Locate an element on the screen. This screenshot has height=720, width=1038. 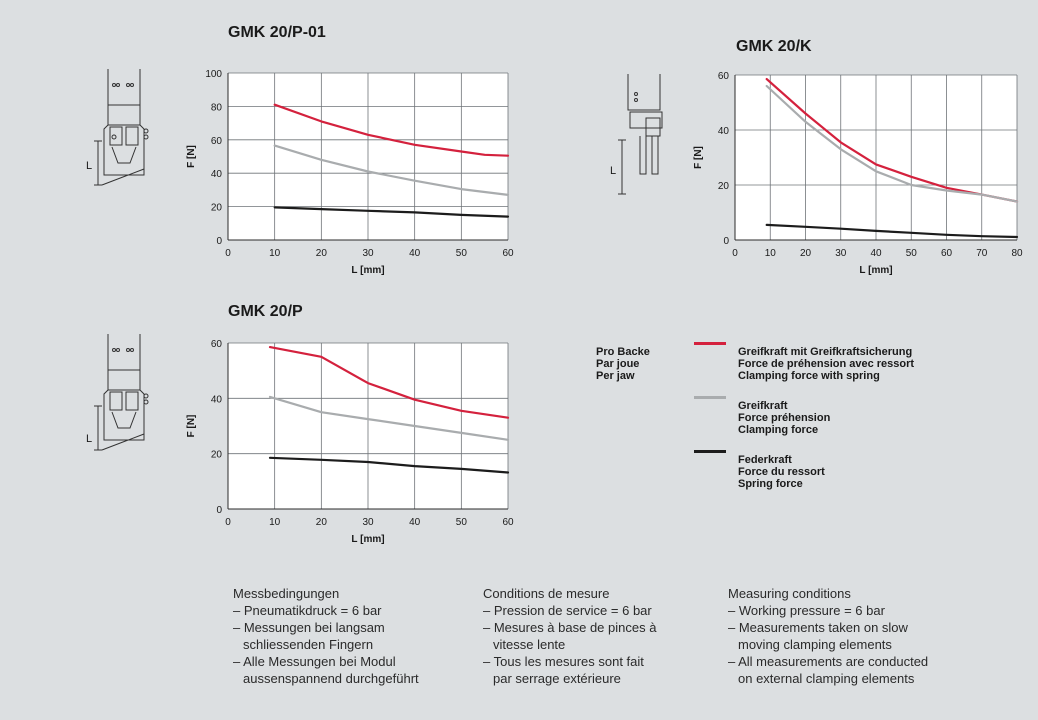
legend-jaw-label-en: Per jaw is located at coordinates (615, 376).